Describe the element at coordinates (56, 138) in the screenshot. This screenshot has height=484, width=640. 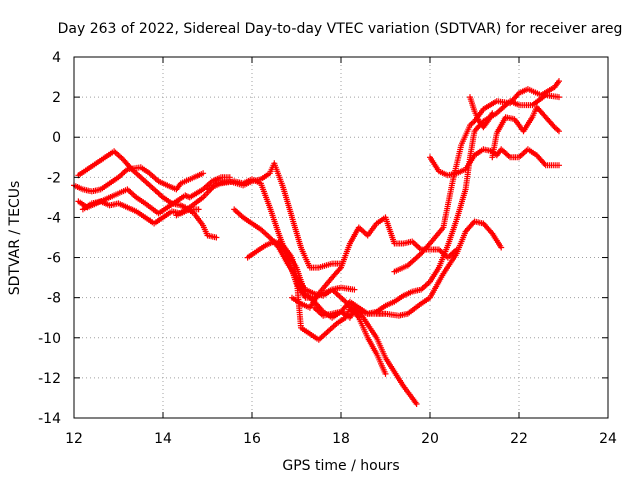
I see `y-tick-label: 0` at that location.